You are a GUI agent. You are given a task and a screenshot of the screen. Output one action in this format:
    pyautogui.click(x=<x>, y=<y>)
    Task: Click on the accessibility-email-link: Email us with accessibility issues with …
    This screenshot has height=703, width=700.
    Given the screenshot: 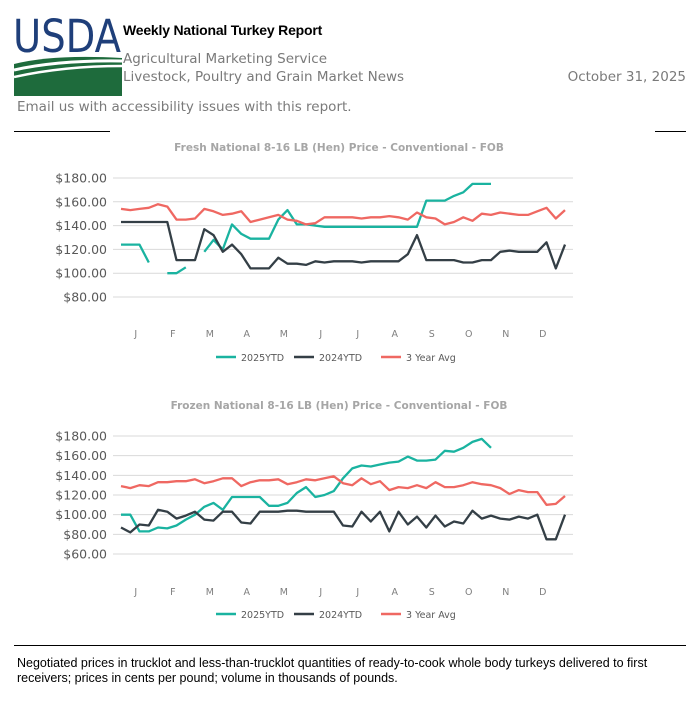 What is the action you would take?
    pyautogui.click(x=184, y=107)
    